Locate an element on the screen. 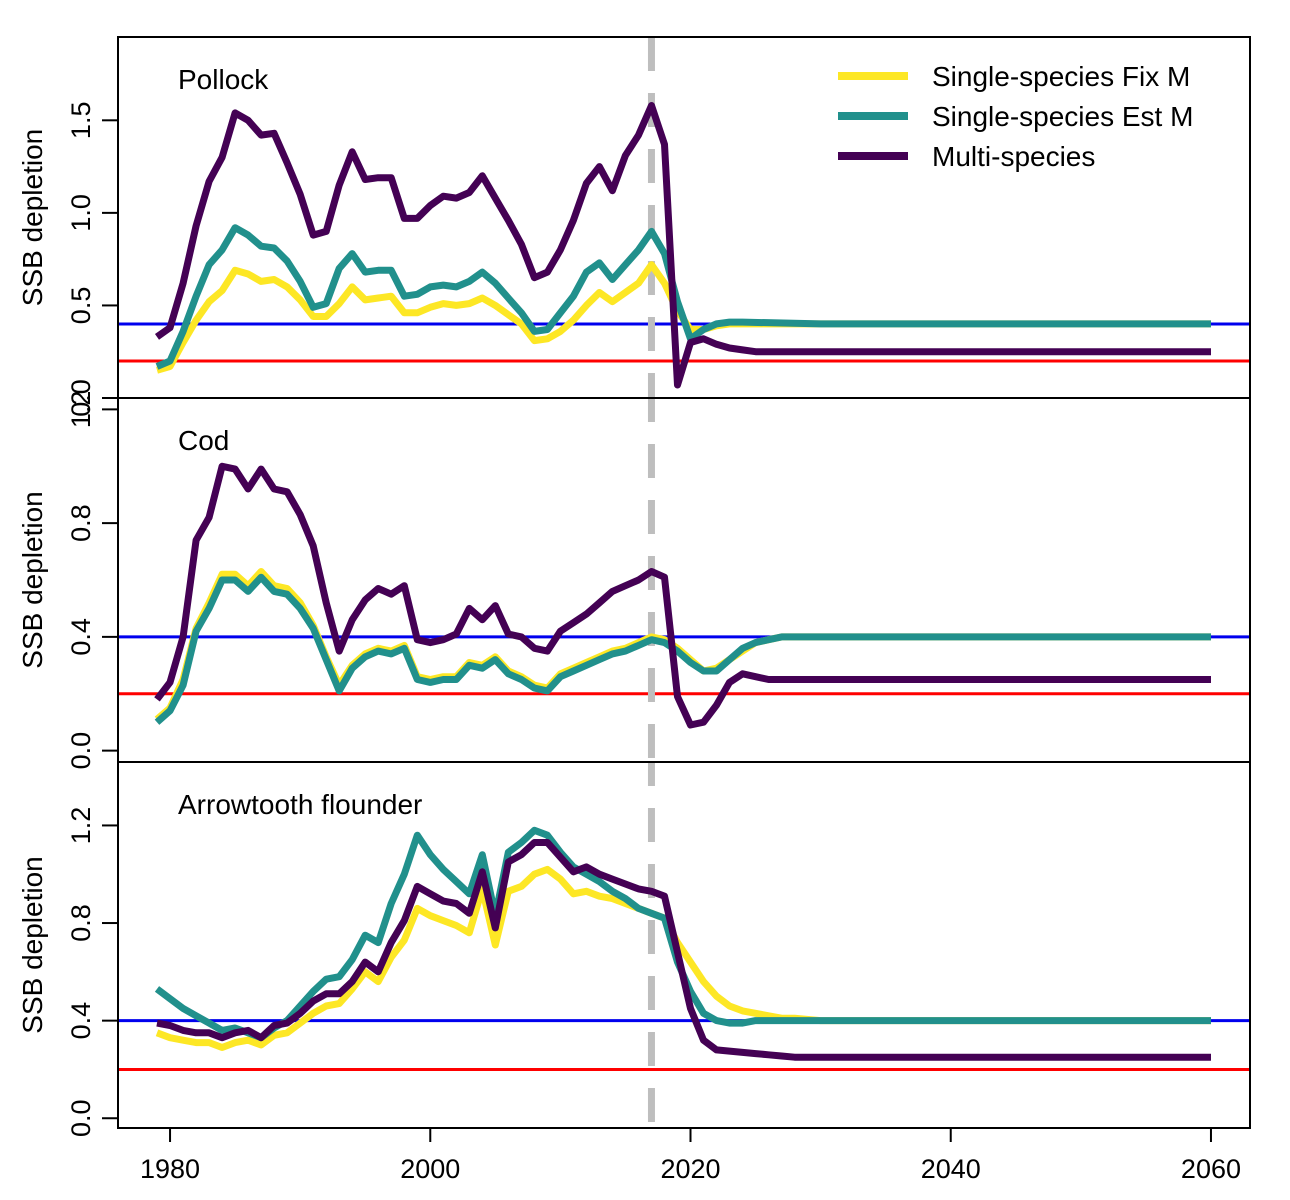 Image resolution: width=1290 pixels, height=1200 pixels. x-tick-label: 2020 is located at coordinates (690, 1169).